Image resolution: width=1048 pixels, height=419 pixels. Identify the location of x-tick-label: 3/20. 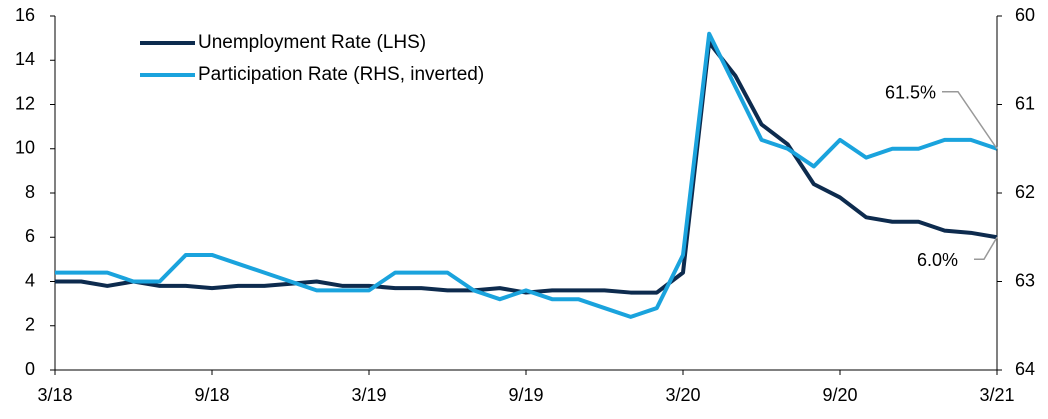
(682, 395).